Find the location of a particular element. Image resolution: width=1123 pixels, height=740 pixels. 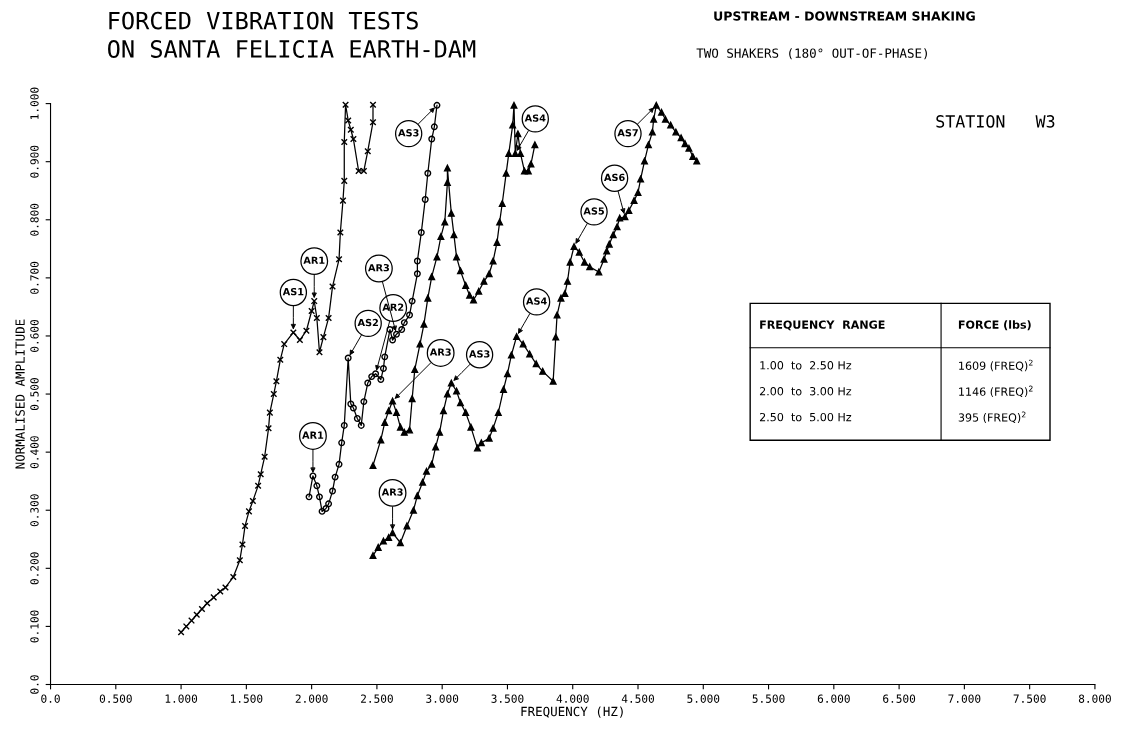

annotation: AS6 is located at coordinates (614, 177).